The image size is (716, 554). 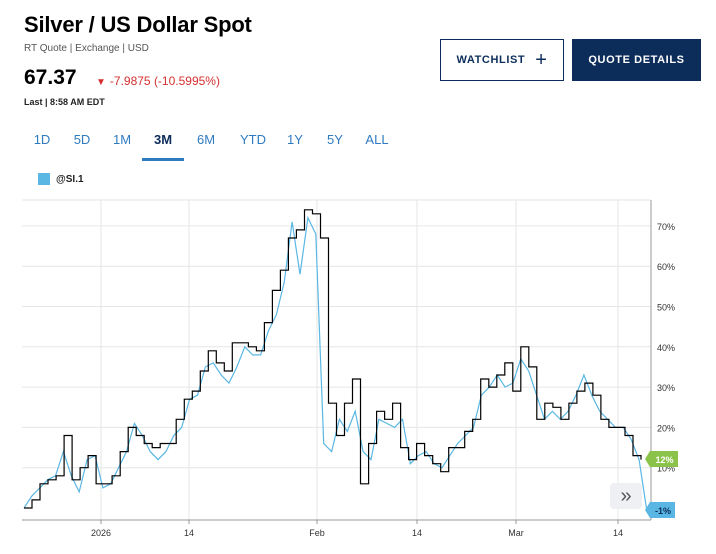 I want to click on price-change: ▼ -7.9875 (-10.5995%), so click(x=158, y=81).